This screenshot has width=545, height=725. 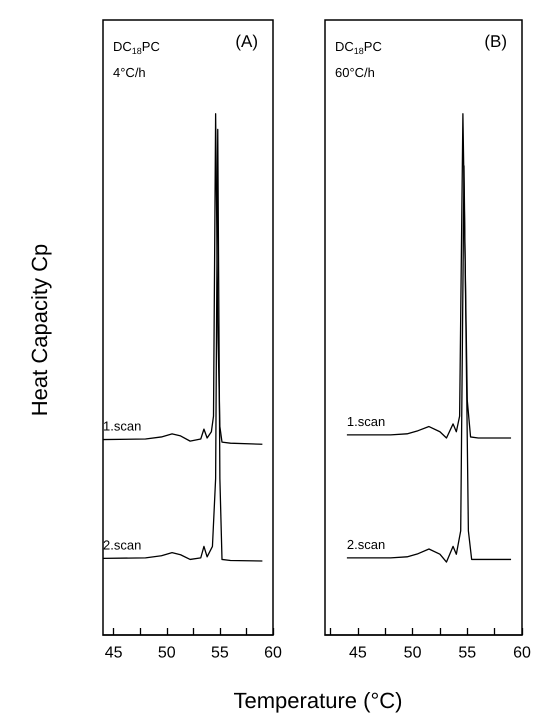 I want to click on x-axis-title: Temperature (°C), so click(x=318, y=701).